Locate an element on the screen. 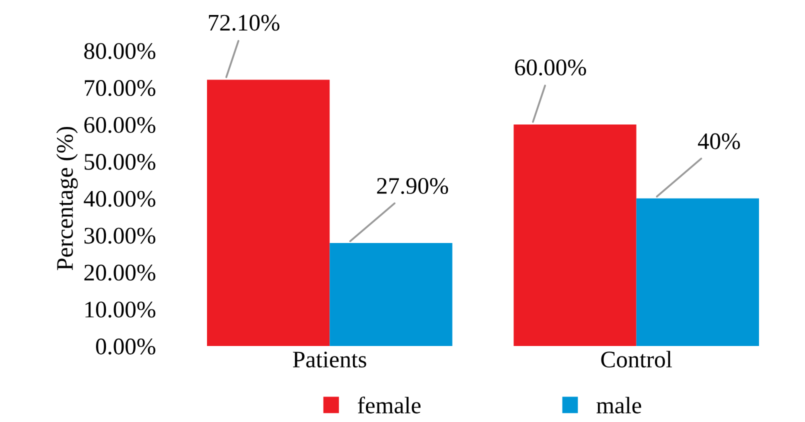 The image size is (805, 422). legend-label: male is located at coordinates (619, 405).